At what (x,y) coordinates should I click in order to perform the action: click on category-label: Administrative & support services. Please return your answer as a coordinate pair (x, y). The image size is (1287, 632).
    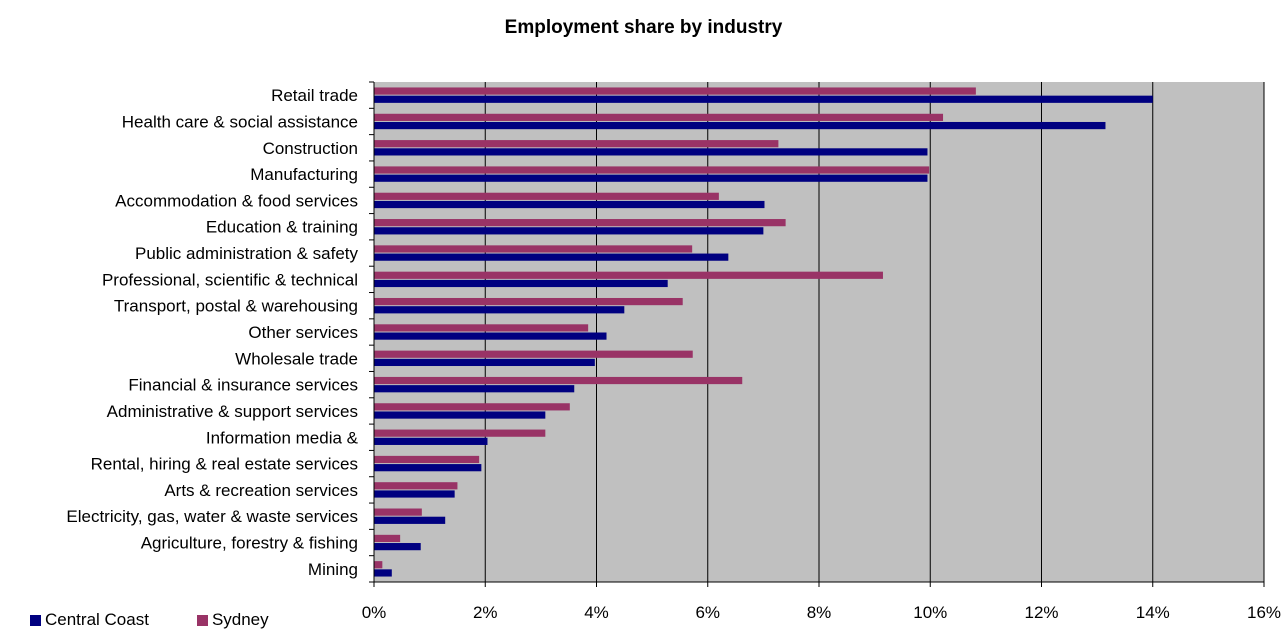
    Looking at the image, I should click on (232, 411).